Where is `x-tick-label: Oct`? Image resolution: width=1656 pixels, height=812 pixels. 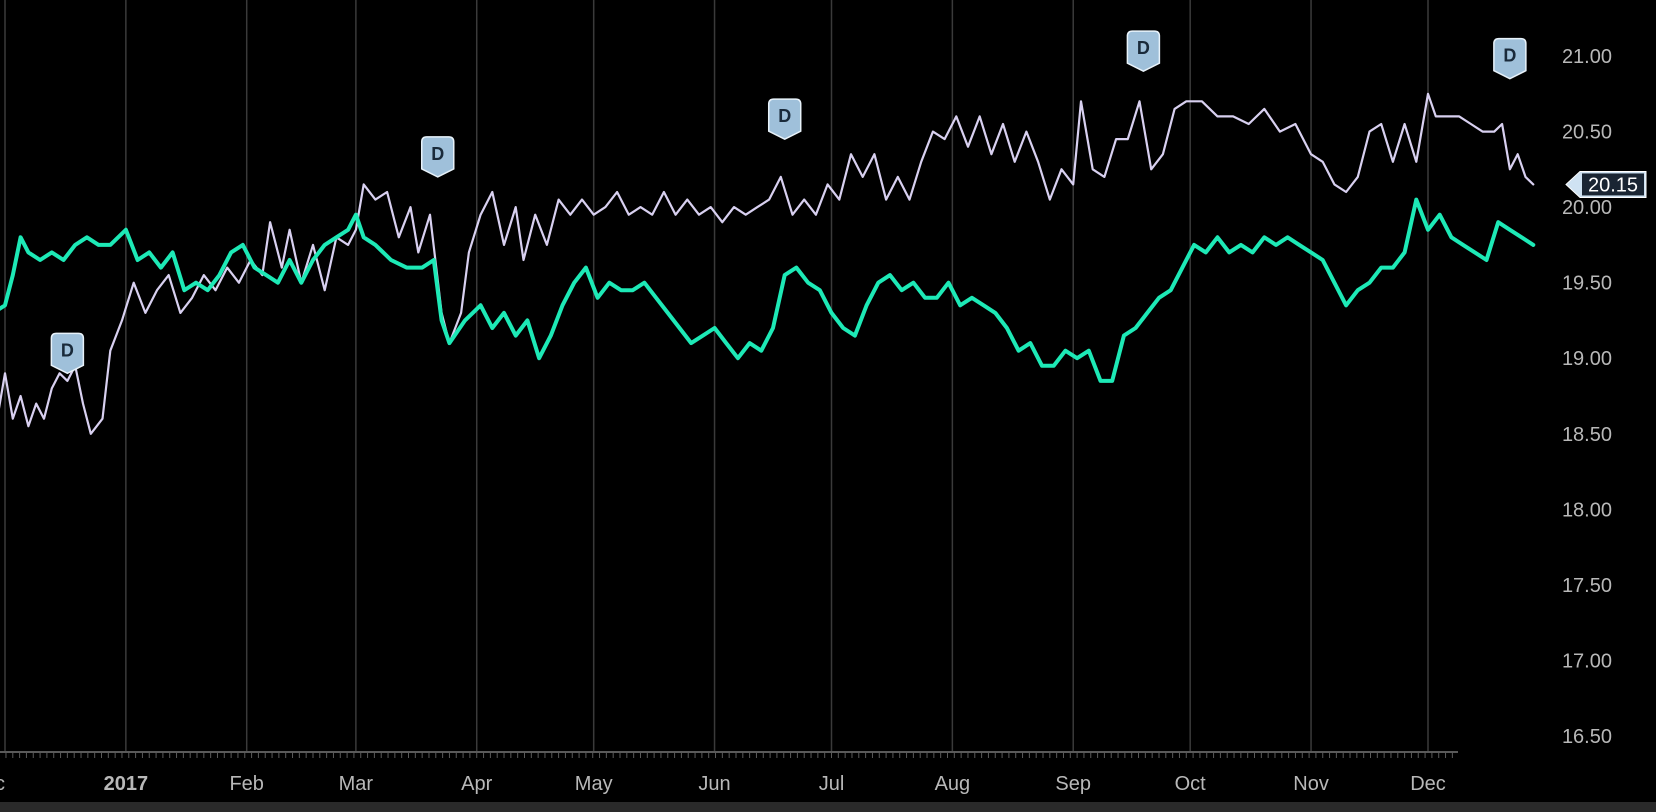
x-tick-label: Oct is located at coordinates (1191, 784).